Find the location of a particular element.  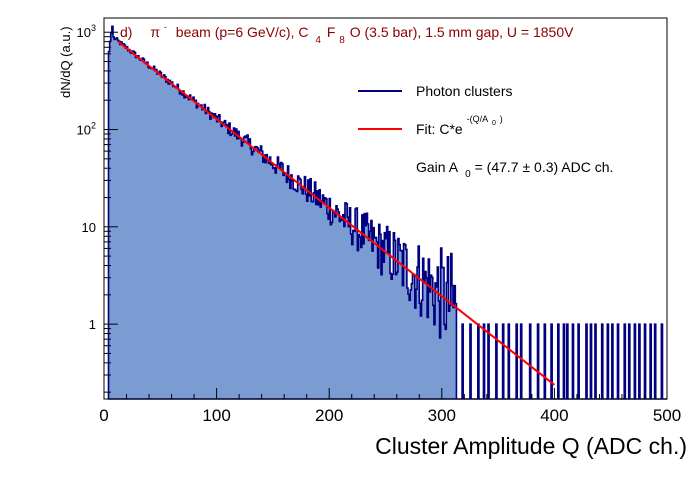

legend-fit-exponent-close: ) is located at coordinates (501, 119).